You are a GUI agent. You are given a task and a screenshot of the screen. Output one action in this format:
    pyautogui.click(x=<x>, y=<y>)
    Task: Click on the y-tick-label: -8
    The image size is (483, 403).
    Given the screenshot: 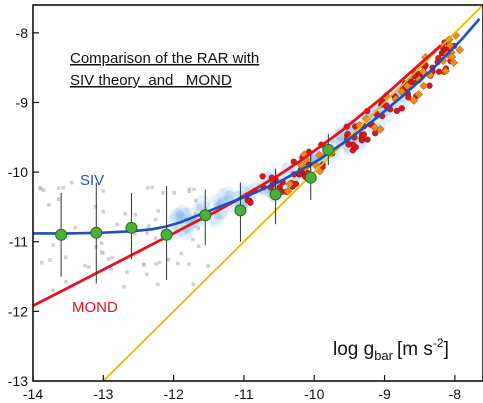 What is the action you would take?
    pyautogui.click(x=22, y=33)
    